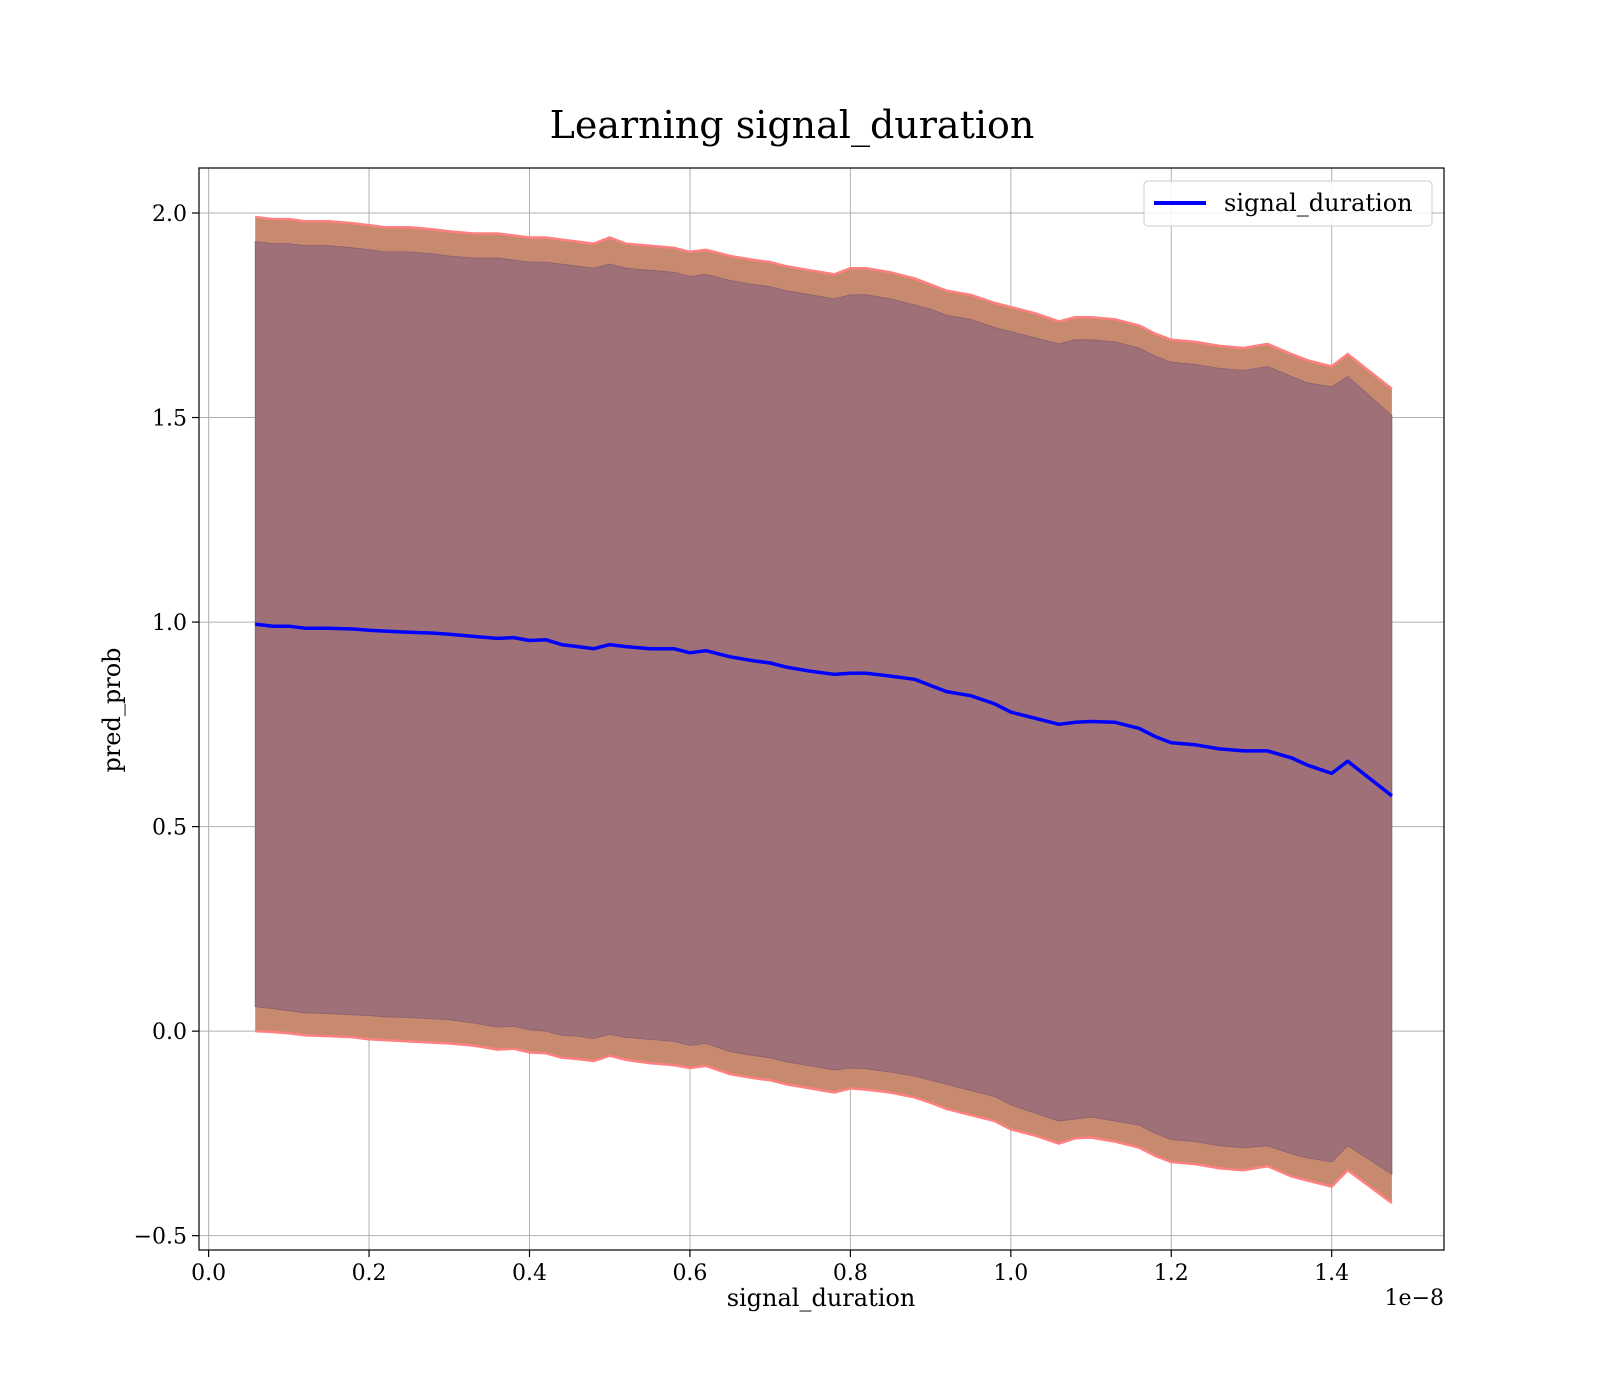 The image size is (1600, 1400). What do you see at coordinates (169, 419) in the screenshot?
I see `y-tick-label: 1.5` at bounding box center [169, 419].